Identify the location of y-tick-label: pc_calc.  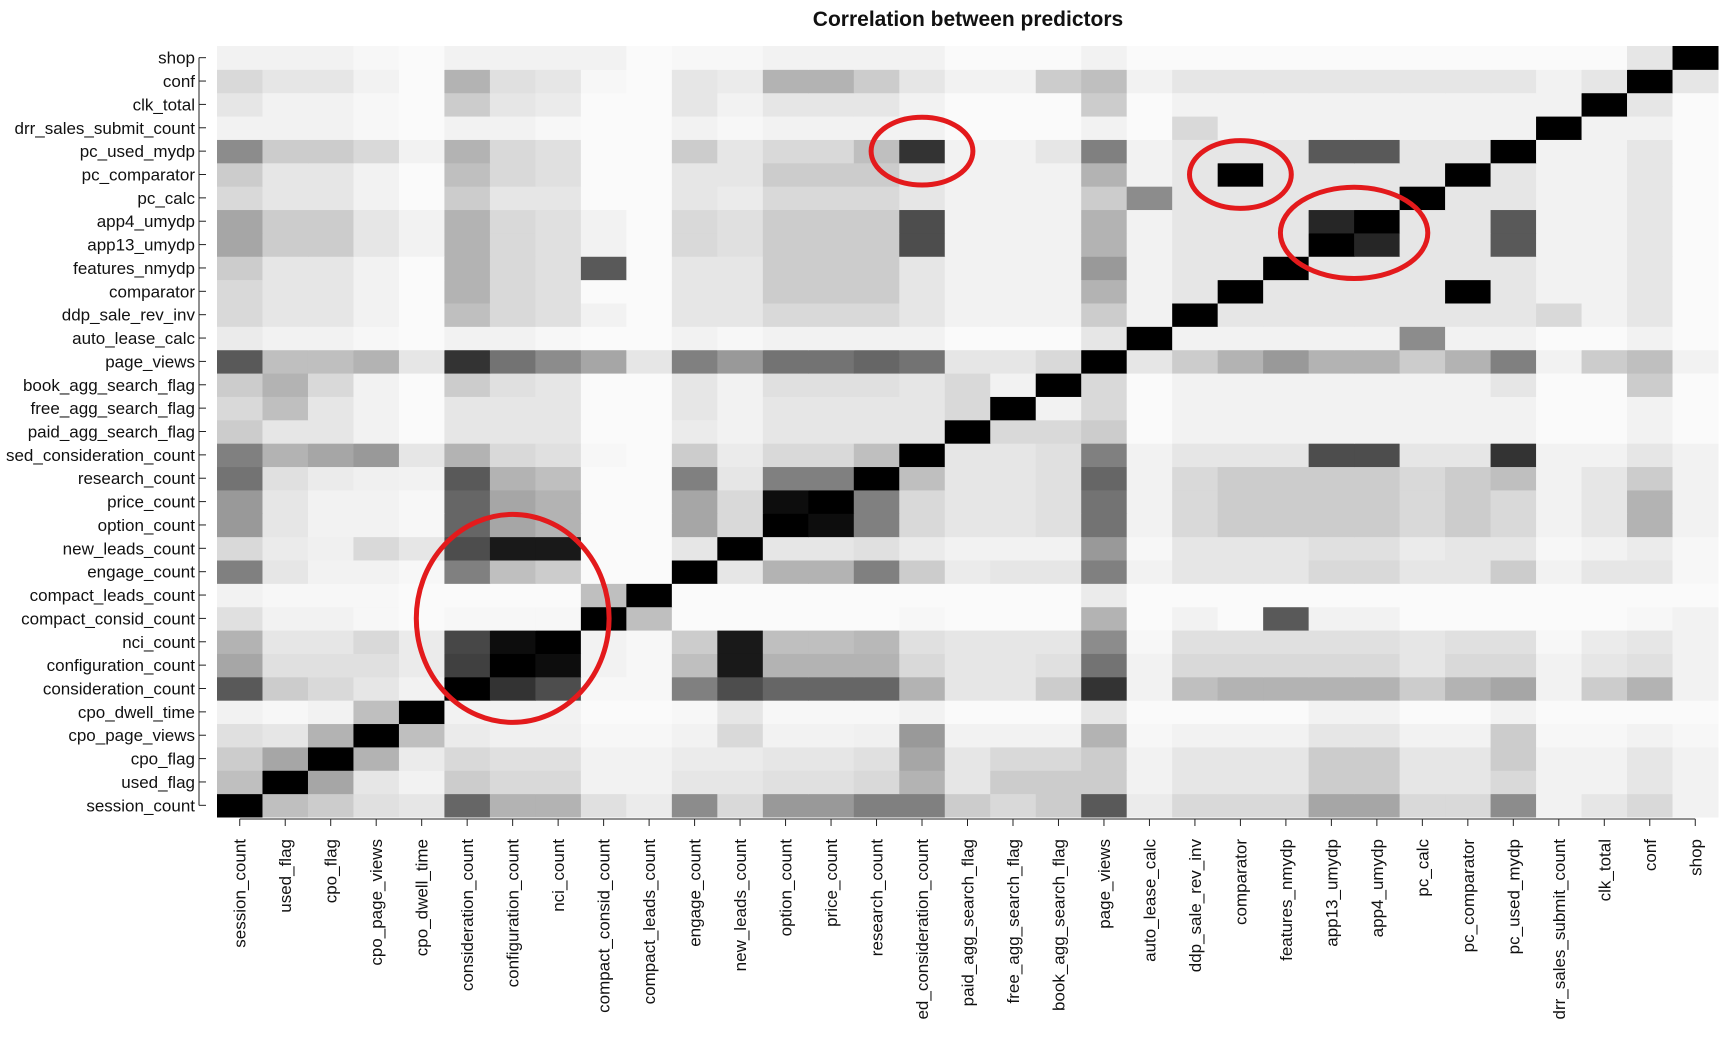
(166, 198).